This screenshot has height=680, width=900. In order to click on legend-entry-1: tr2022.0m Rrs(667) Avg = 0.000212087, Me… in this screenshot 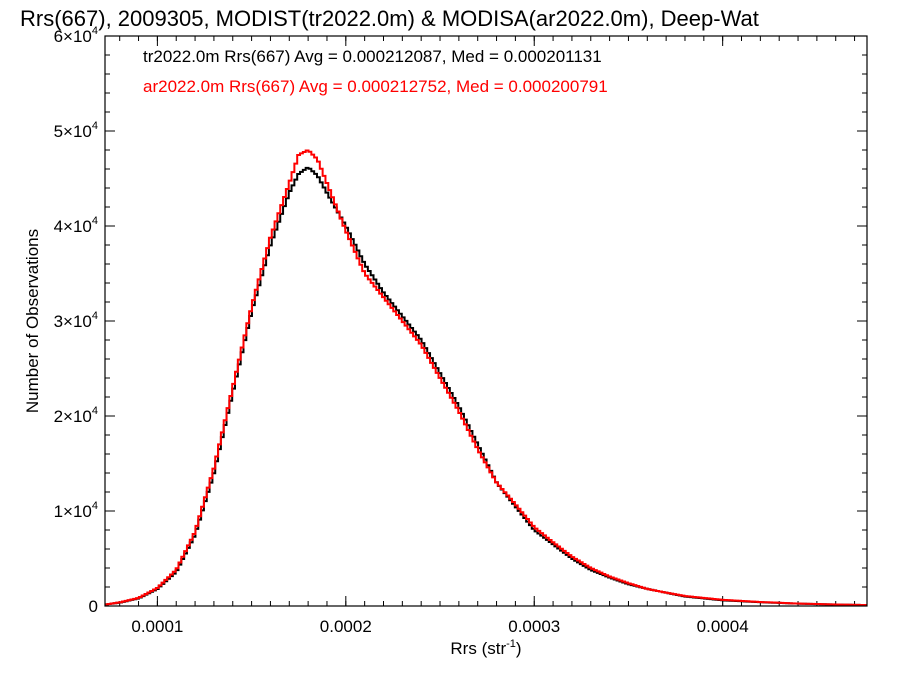, I will do `click(372, 56)`.